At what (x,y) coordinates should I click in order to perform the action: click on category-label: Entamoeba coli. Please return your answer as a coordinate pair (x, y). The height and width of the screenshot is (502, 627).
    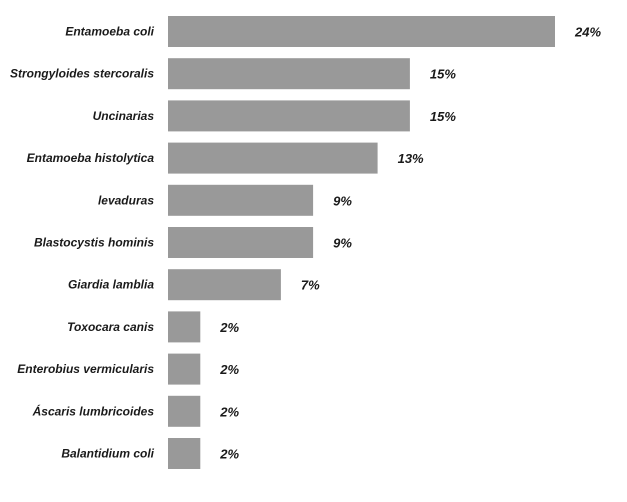
    Looking at the image, I should click on (109, 32).